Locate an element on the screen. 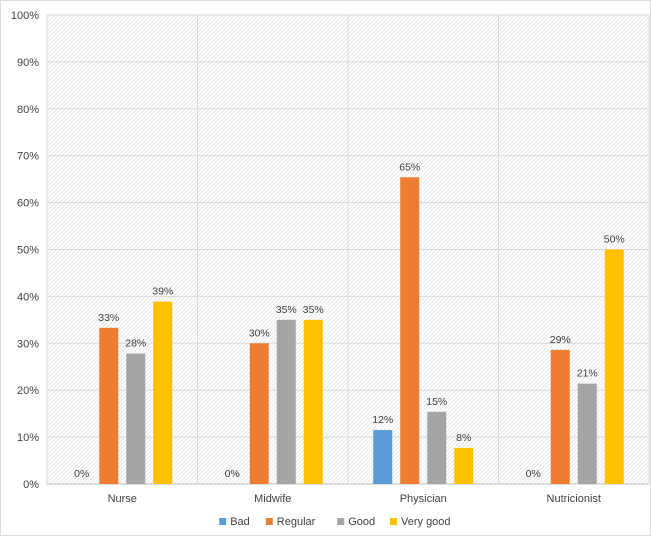 The image size is (651, 537). y-tick-label: 40% is located at coordinates (28, 297).